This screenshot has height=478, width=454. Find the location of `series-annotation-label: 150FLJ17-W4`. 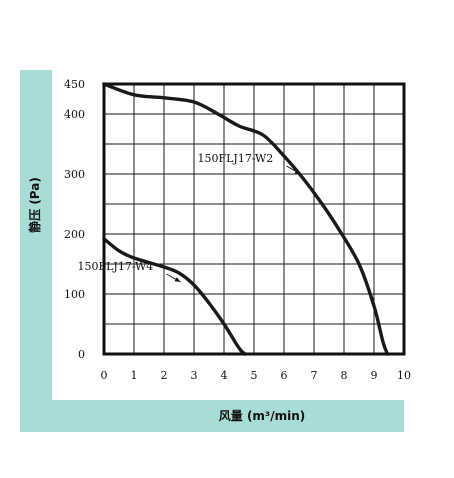

series-annotation-label: 150FLJ17-W4 is located at coordinates (116, 266).